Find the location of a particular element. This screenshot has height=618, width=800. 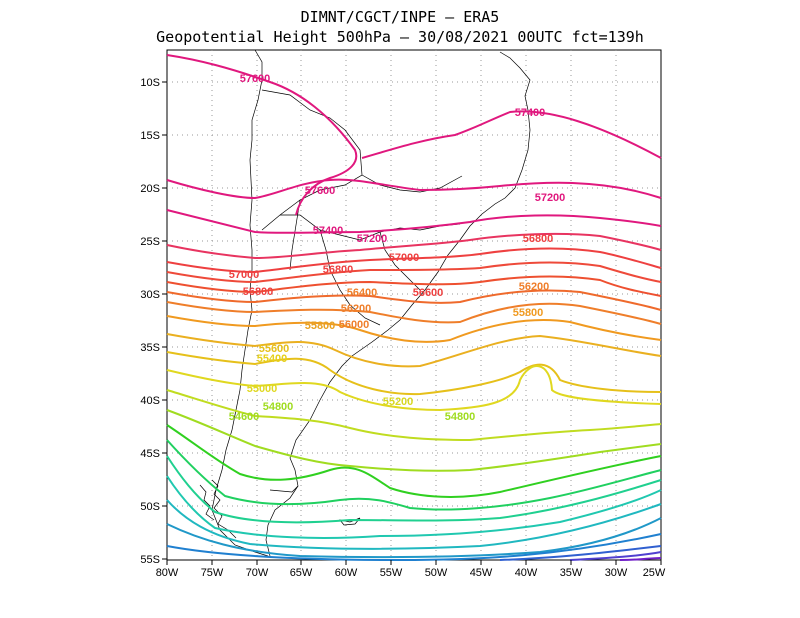

contour-label: 55400 is located at coordinates (272, 359).